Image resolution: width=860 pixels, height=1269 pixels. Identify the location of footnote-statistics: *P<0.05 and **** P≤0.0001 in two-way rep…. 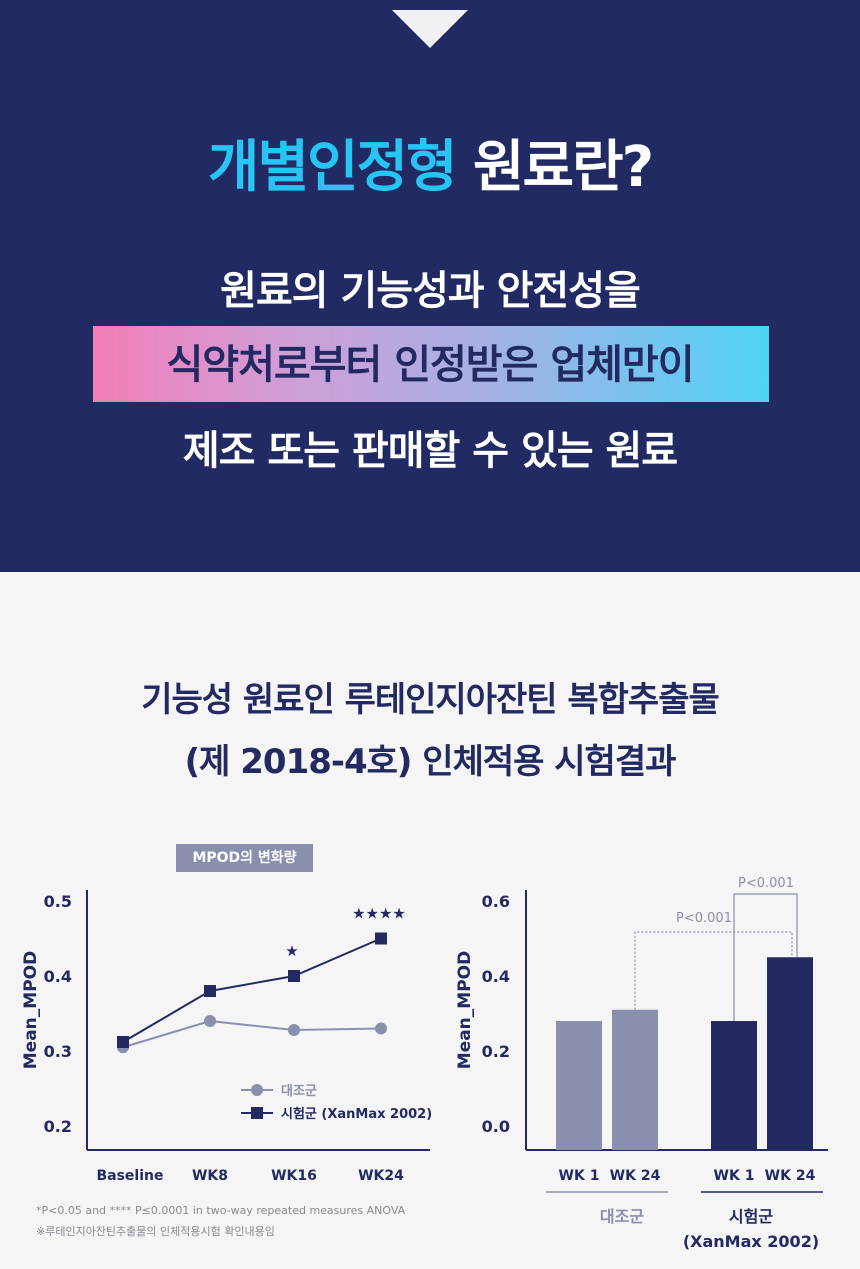
(221, 1210).